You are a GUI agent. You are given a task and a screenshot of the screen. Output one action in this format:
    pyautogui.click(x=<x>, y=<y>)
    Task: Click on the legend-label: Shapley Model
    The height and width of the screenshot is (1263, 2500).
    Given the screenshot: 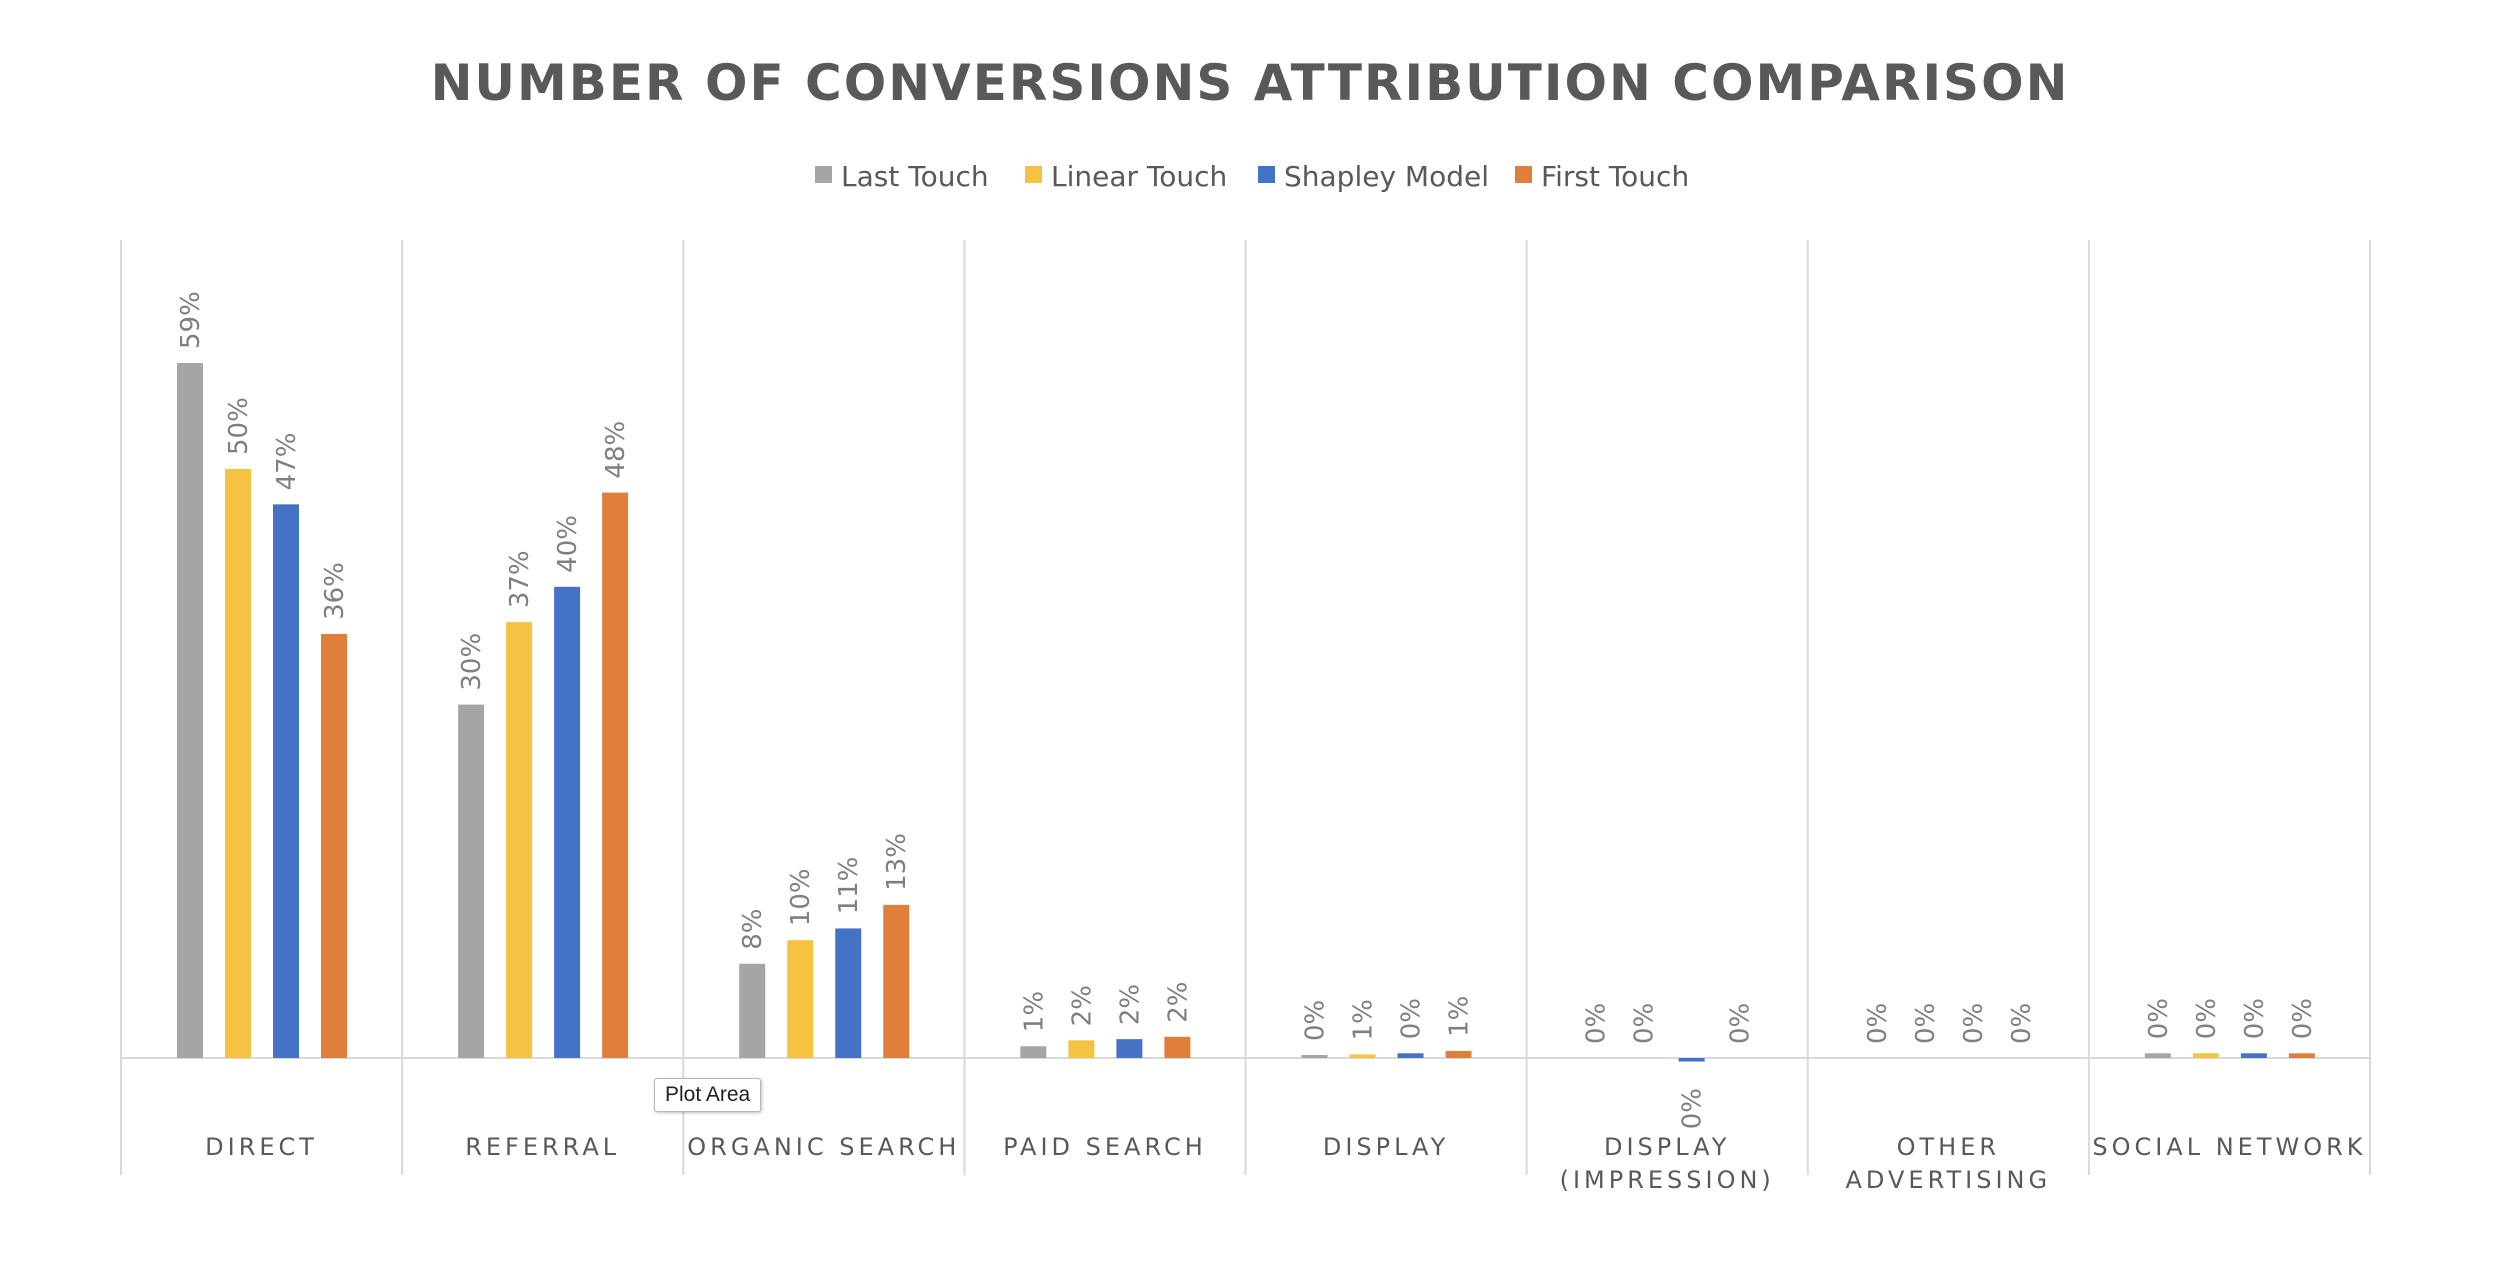 What is the action you would take?
    pyautogui.click(x=1386, y=176)
    